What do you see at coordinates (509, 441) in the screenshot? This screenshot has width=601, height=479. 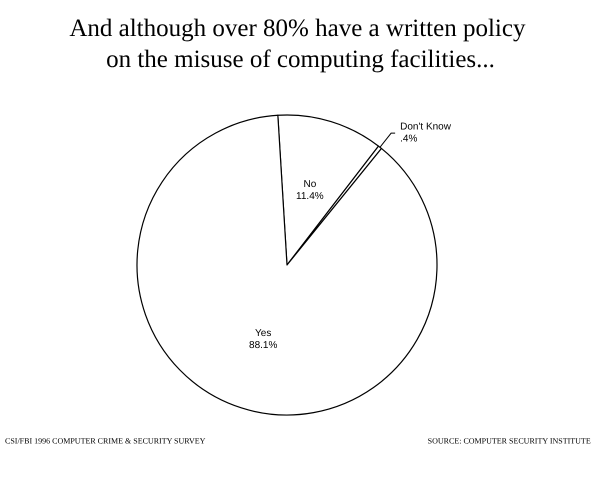 I see `source-note: SOURCE: COMPUTER SECURITY INSTITUTE` at bounding box center [509, 441].